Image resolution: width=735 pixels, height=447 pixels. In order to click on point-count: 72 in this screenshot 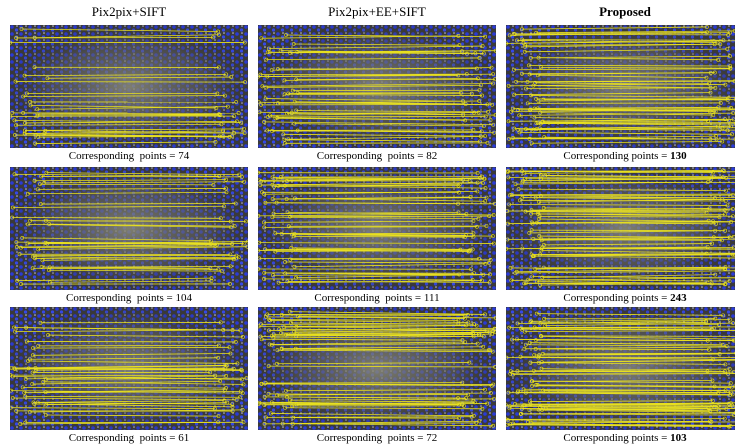, I will do `click(432, 438)`.